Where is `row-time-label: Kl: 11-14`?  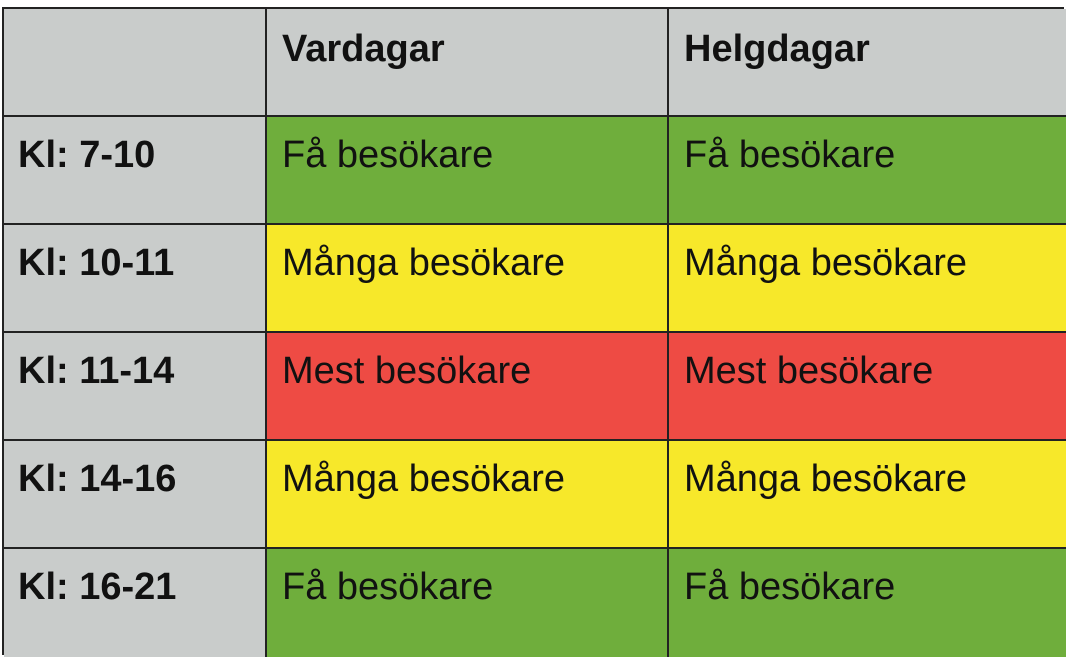 row-time-label: Kl: 11-14 is located at coordinates (135, 387).